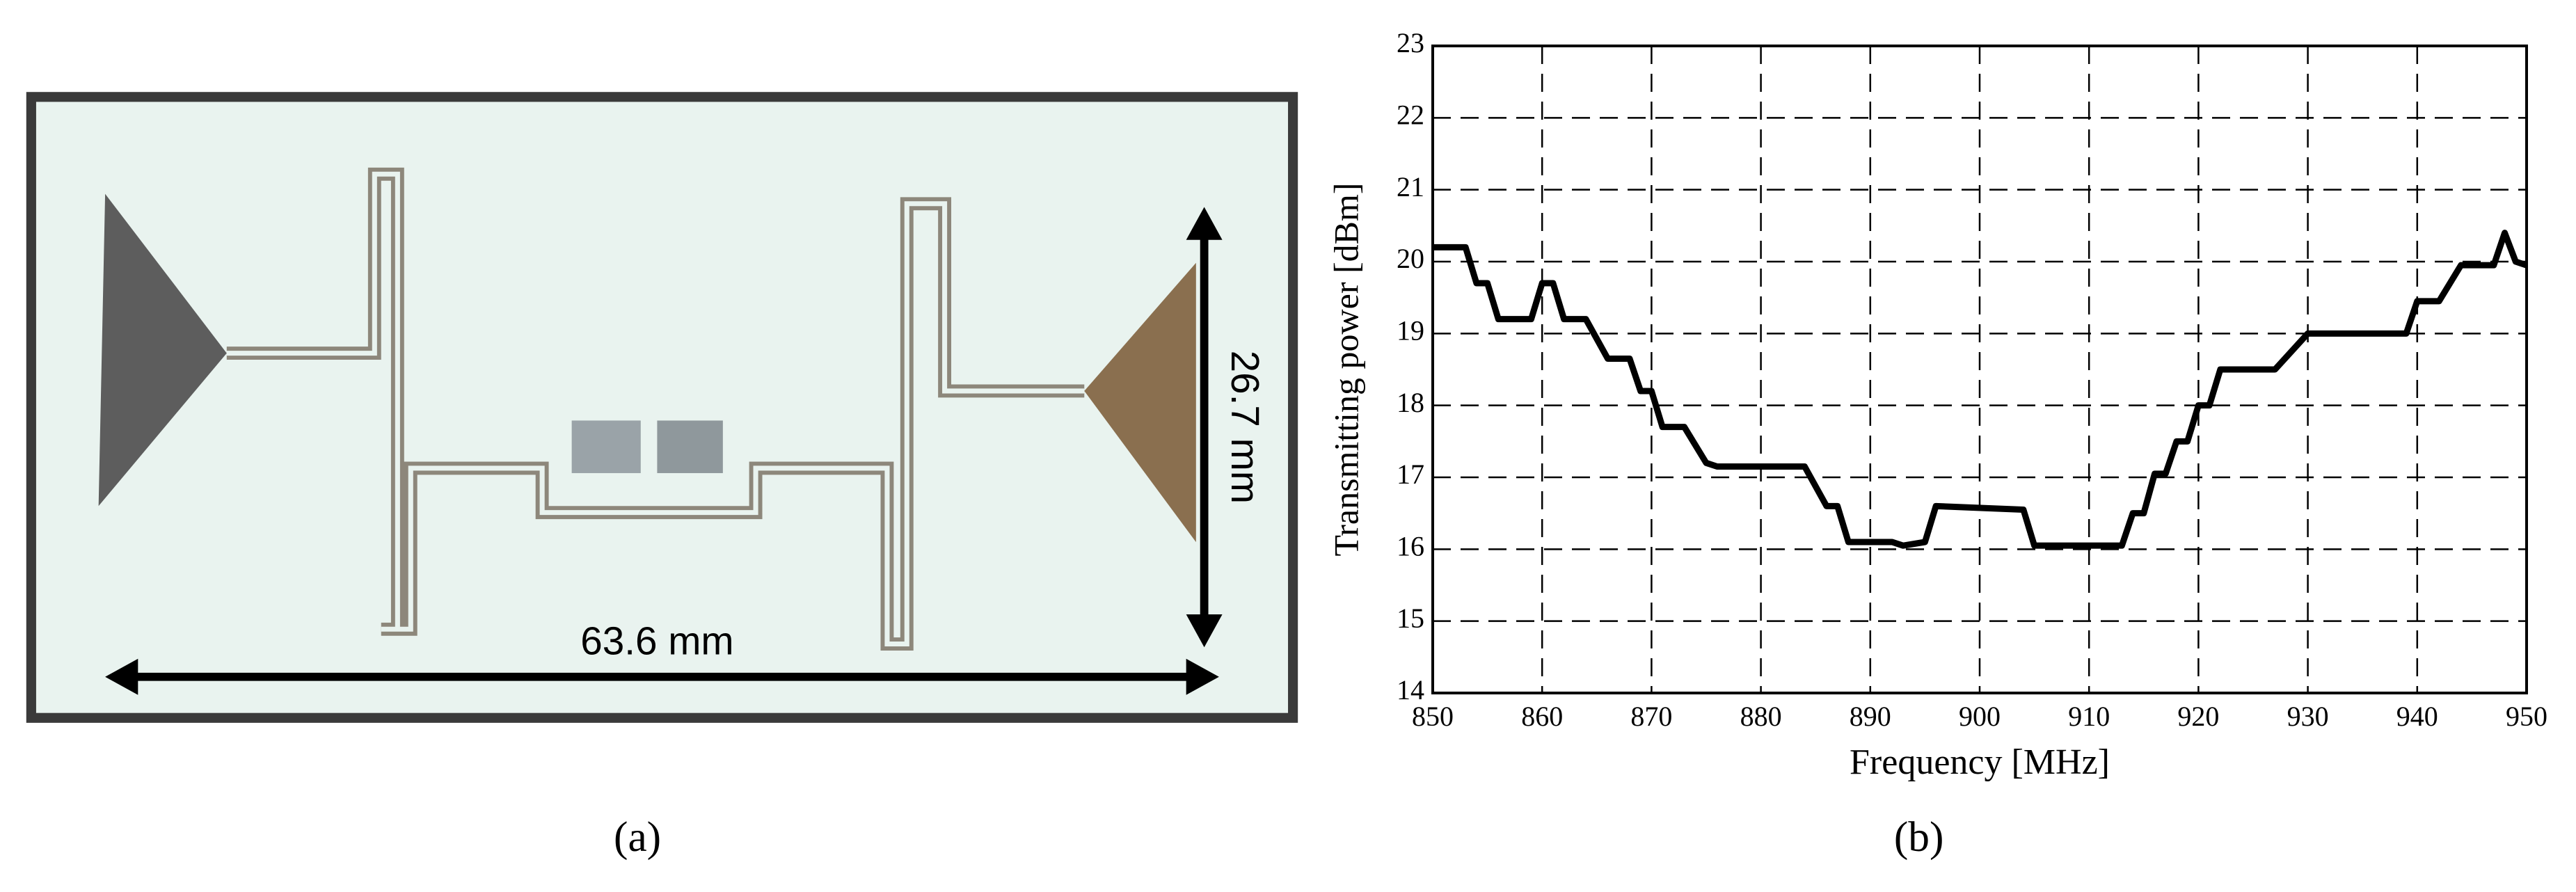 This screenshot has height=892, width=2576. What do you see at coordinates (2417, 716) in the screenshot?
I see `x-tick-label: 940` at bounding box center [2417, 716].